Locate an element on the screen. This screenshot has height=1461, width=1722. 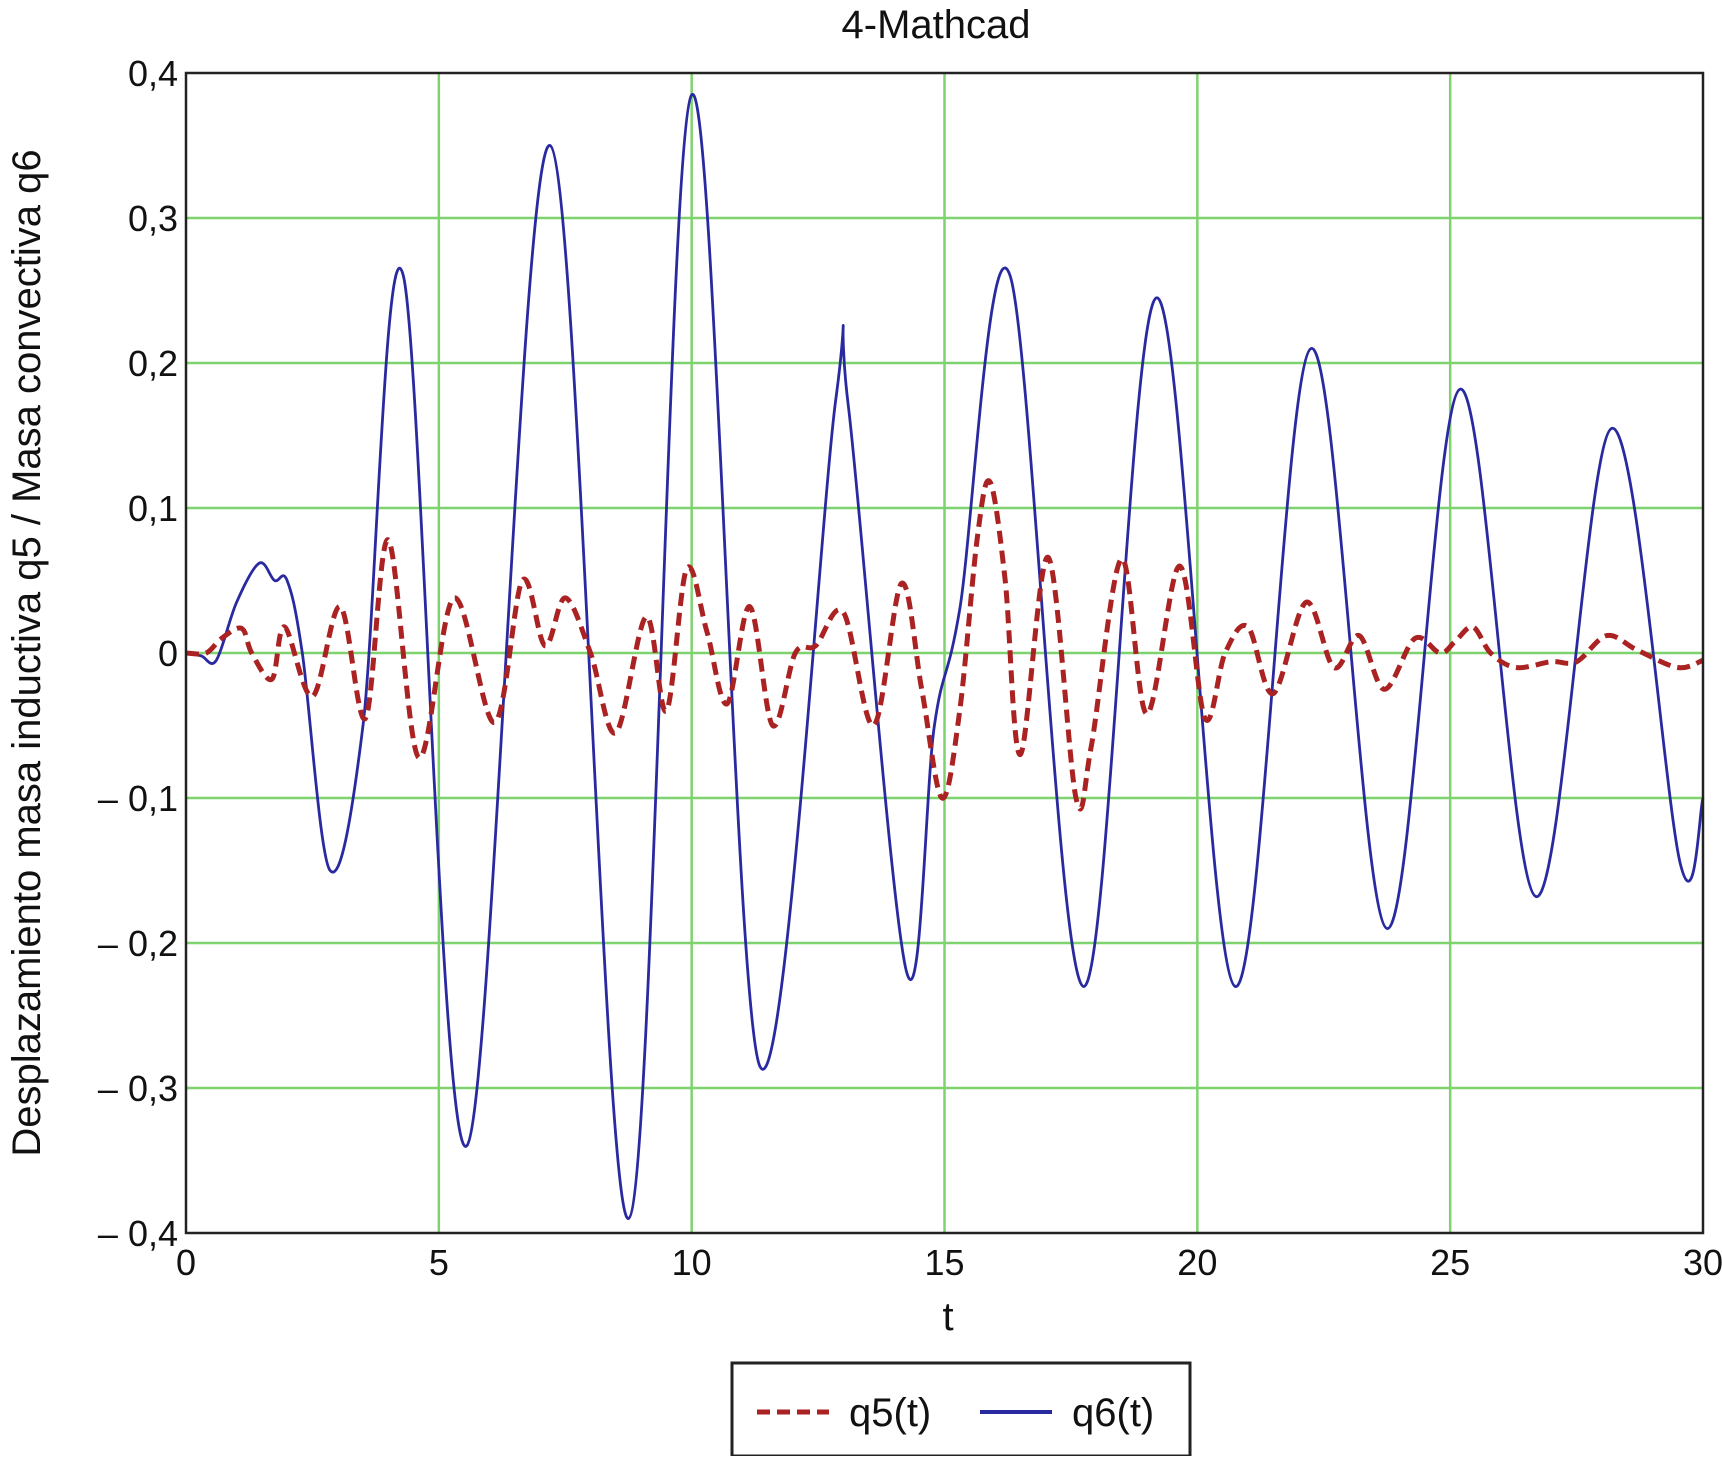
legend-label: q5(t) is located at coordinates (890, 1413).